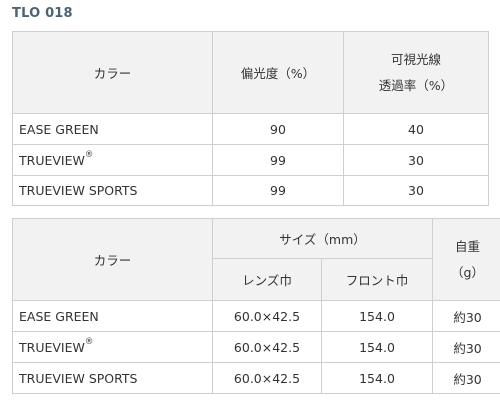 The width and height of the screenshot is (500, 407). What do you see at coordinates (467, 272) in the screenshot?
I see `header-weight-line2: （g）` at bounding box center [467, 272].